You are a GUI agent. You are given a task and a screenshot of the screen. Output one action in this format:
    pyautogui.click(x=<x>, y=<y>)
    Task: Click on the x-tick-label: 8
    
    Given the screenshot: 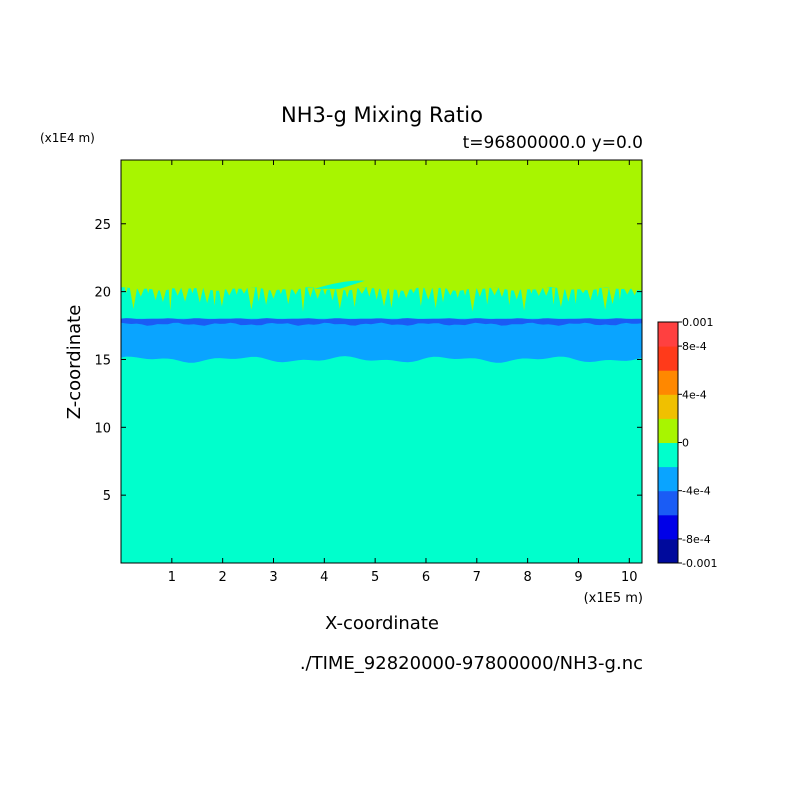 What is the action you would take?
    pyautogui.click(x=527, y=577)
    